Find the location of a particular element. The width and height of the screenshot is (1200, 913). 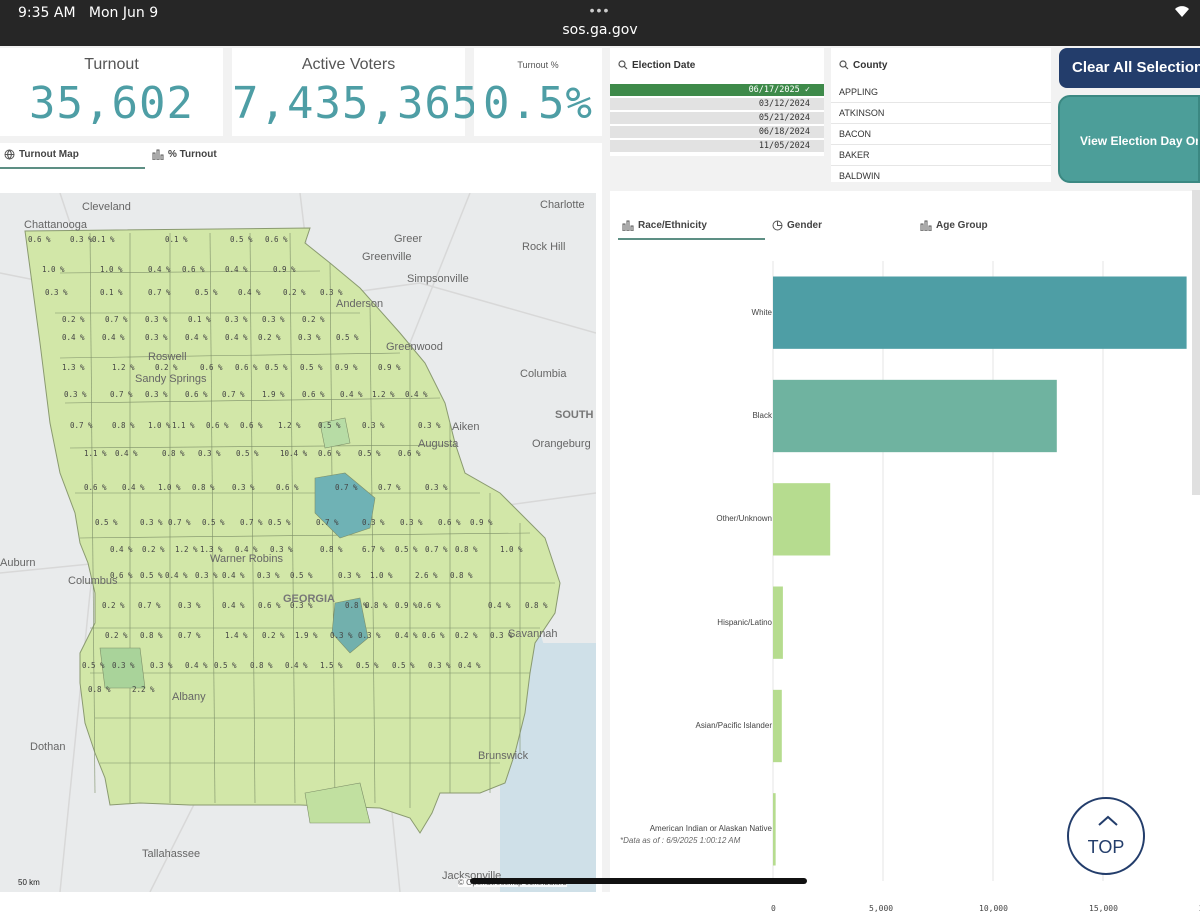

county-highlight-ne is located at coordinates (335, 433).